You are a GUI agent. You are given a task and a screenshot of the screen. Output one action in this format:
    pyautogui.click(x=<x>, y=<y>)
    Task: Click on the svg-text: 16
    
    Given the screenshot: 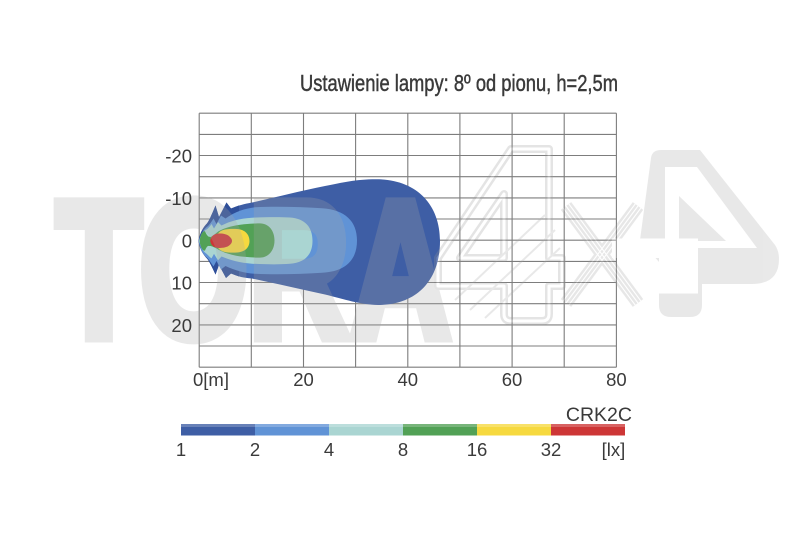 What is the action you would take?
    pyautogui.click(x=477, y=449)
    